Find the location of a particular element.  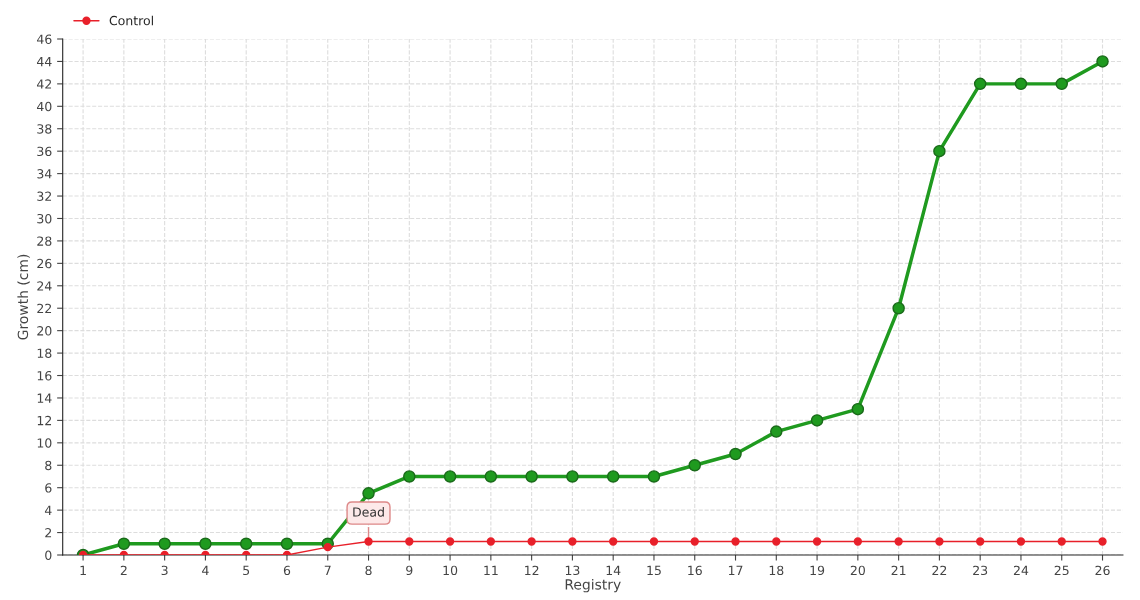

x-tick-label: 13 is located at coordinates (572, 570).